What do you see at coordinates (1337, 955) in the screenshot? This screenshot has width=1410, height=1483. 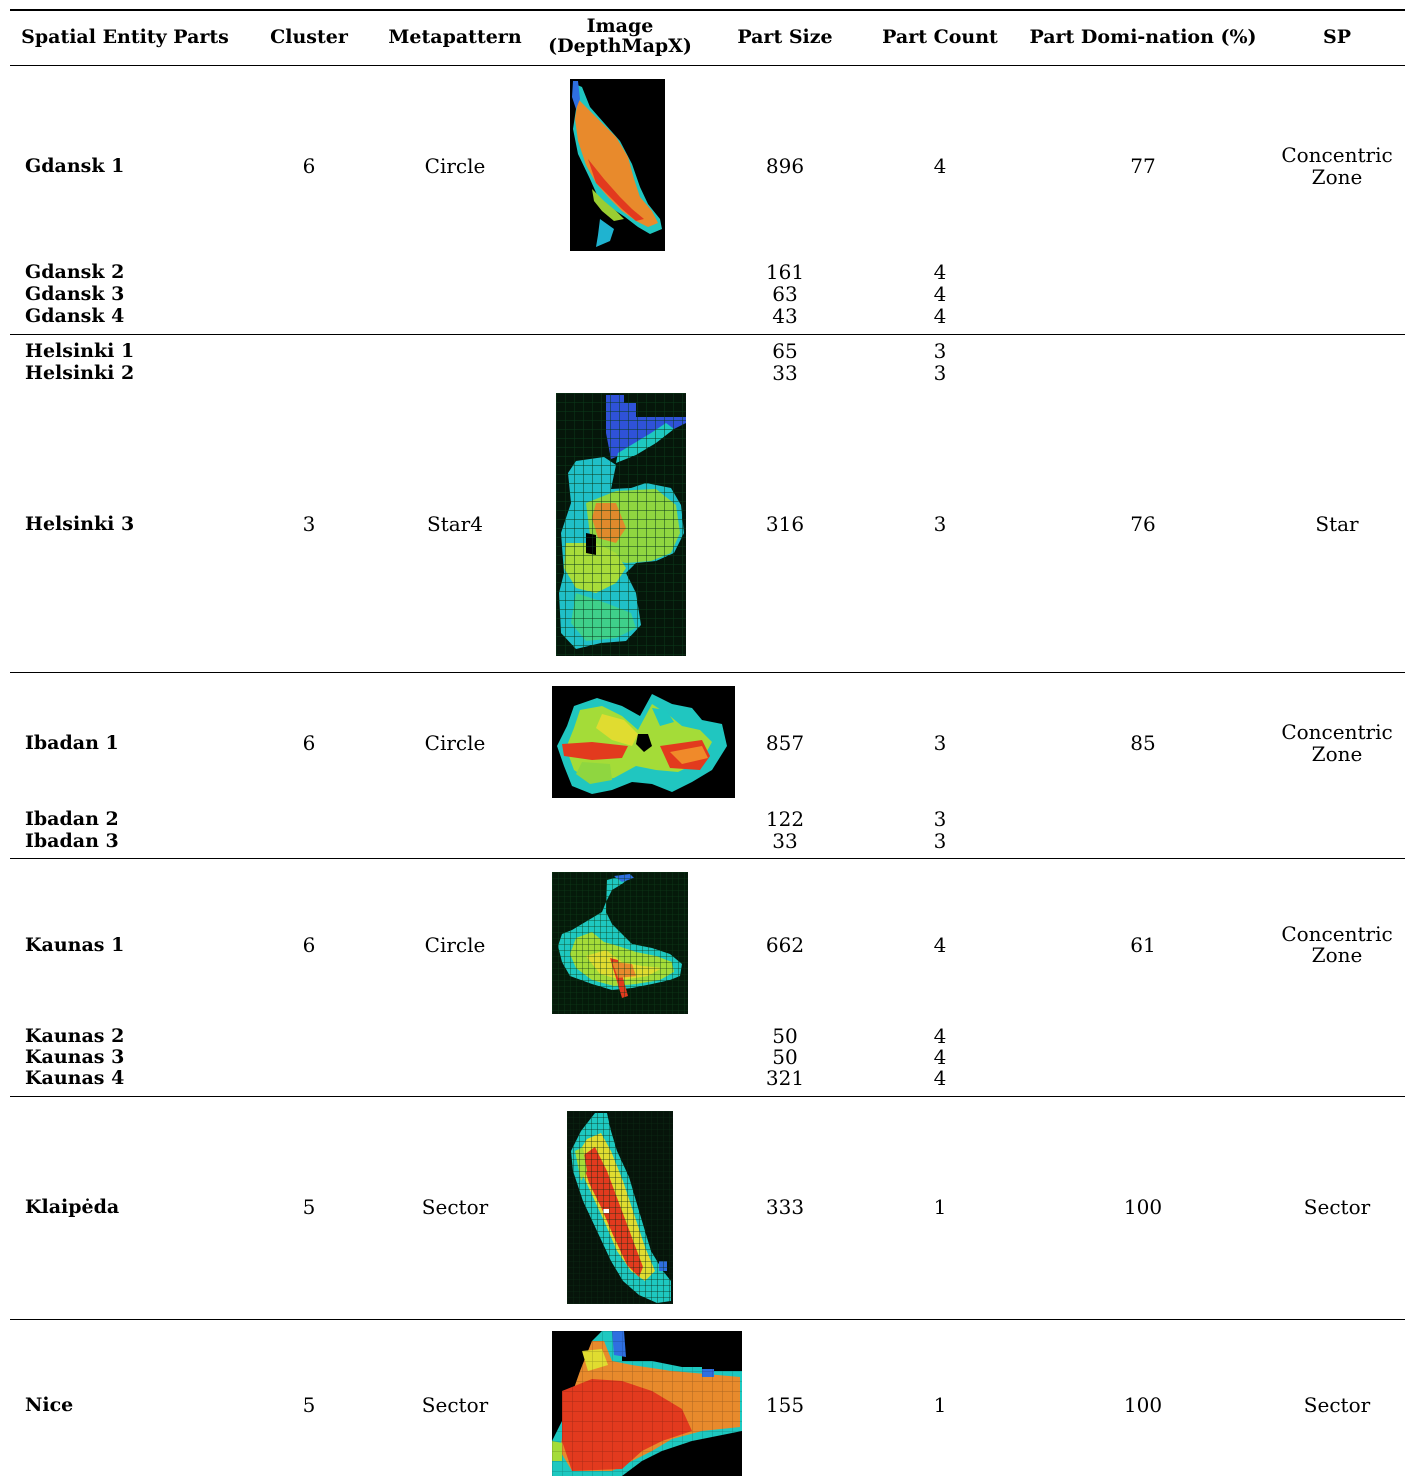 I see `row-sp-kaunas-line2: Zone` at bounding box center [1337, 955].